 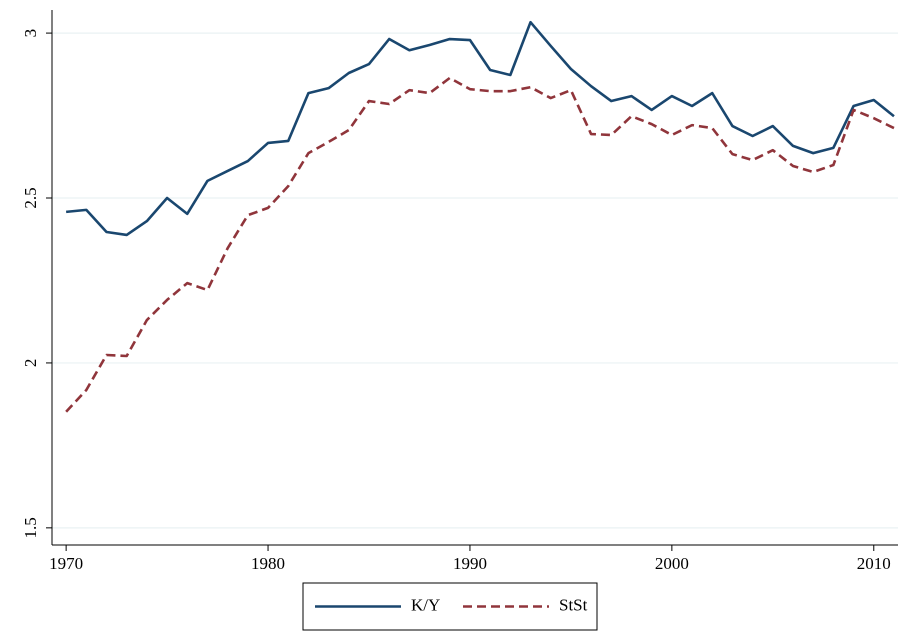 What do you see at coordinates (268, 563) in the screenshot?
I see `x-tick-label: 1980` at bounding box center [268, 563].